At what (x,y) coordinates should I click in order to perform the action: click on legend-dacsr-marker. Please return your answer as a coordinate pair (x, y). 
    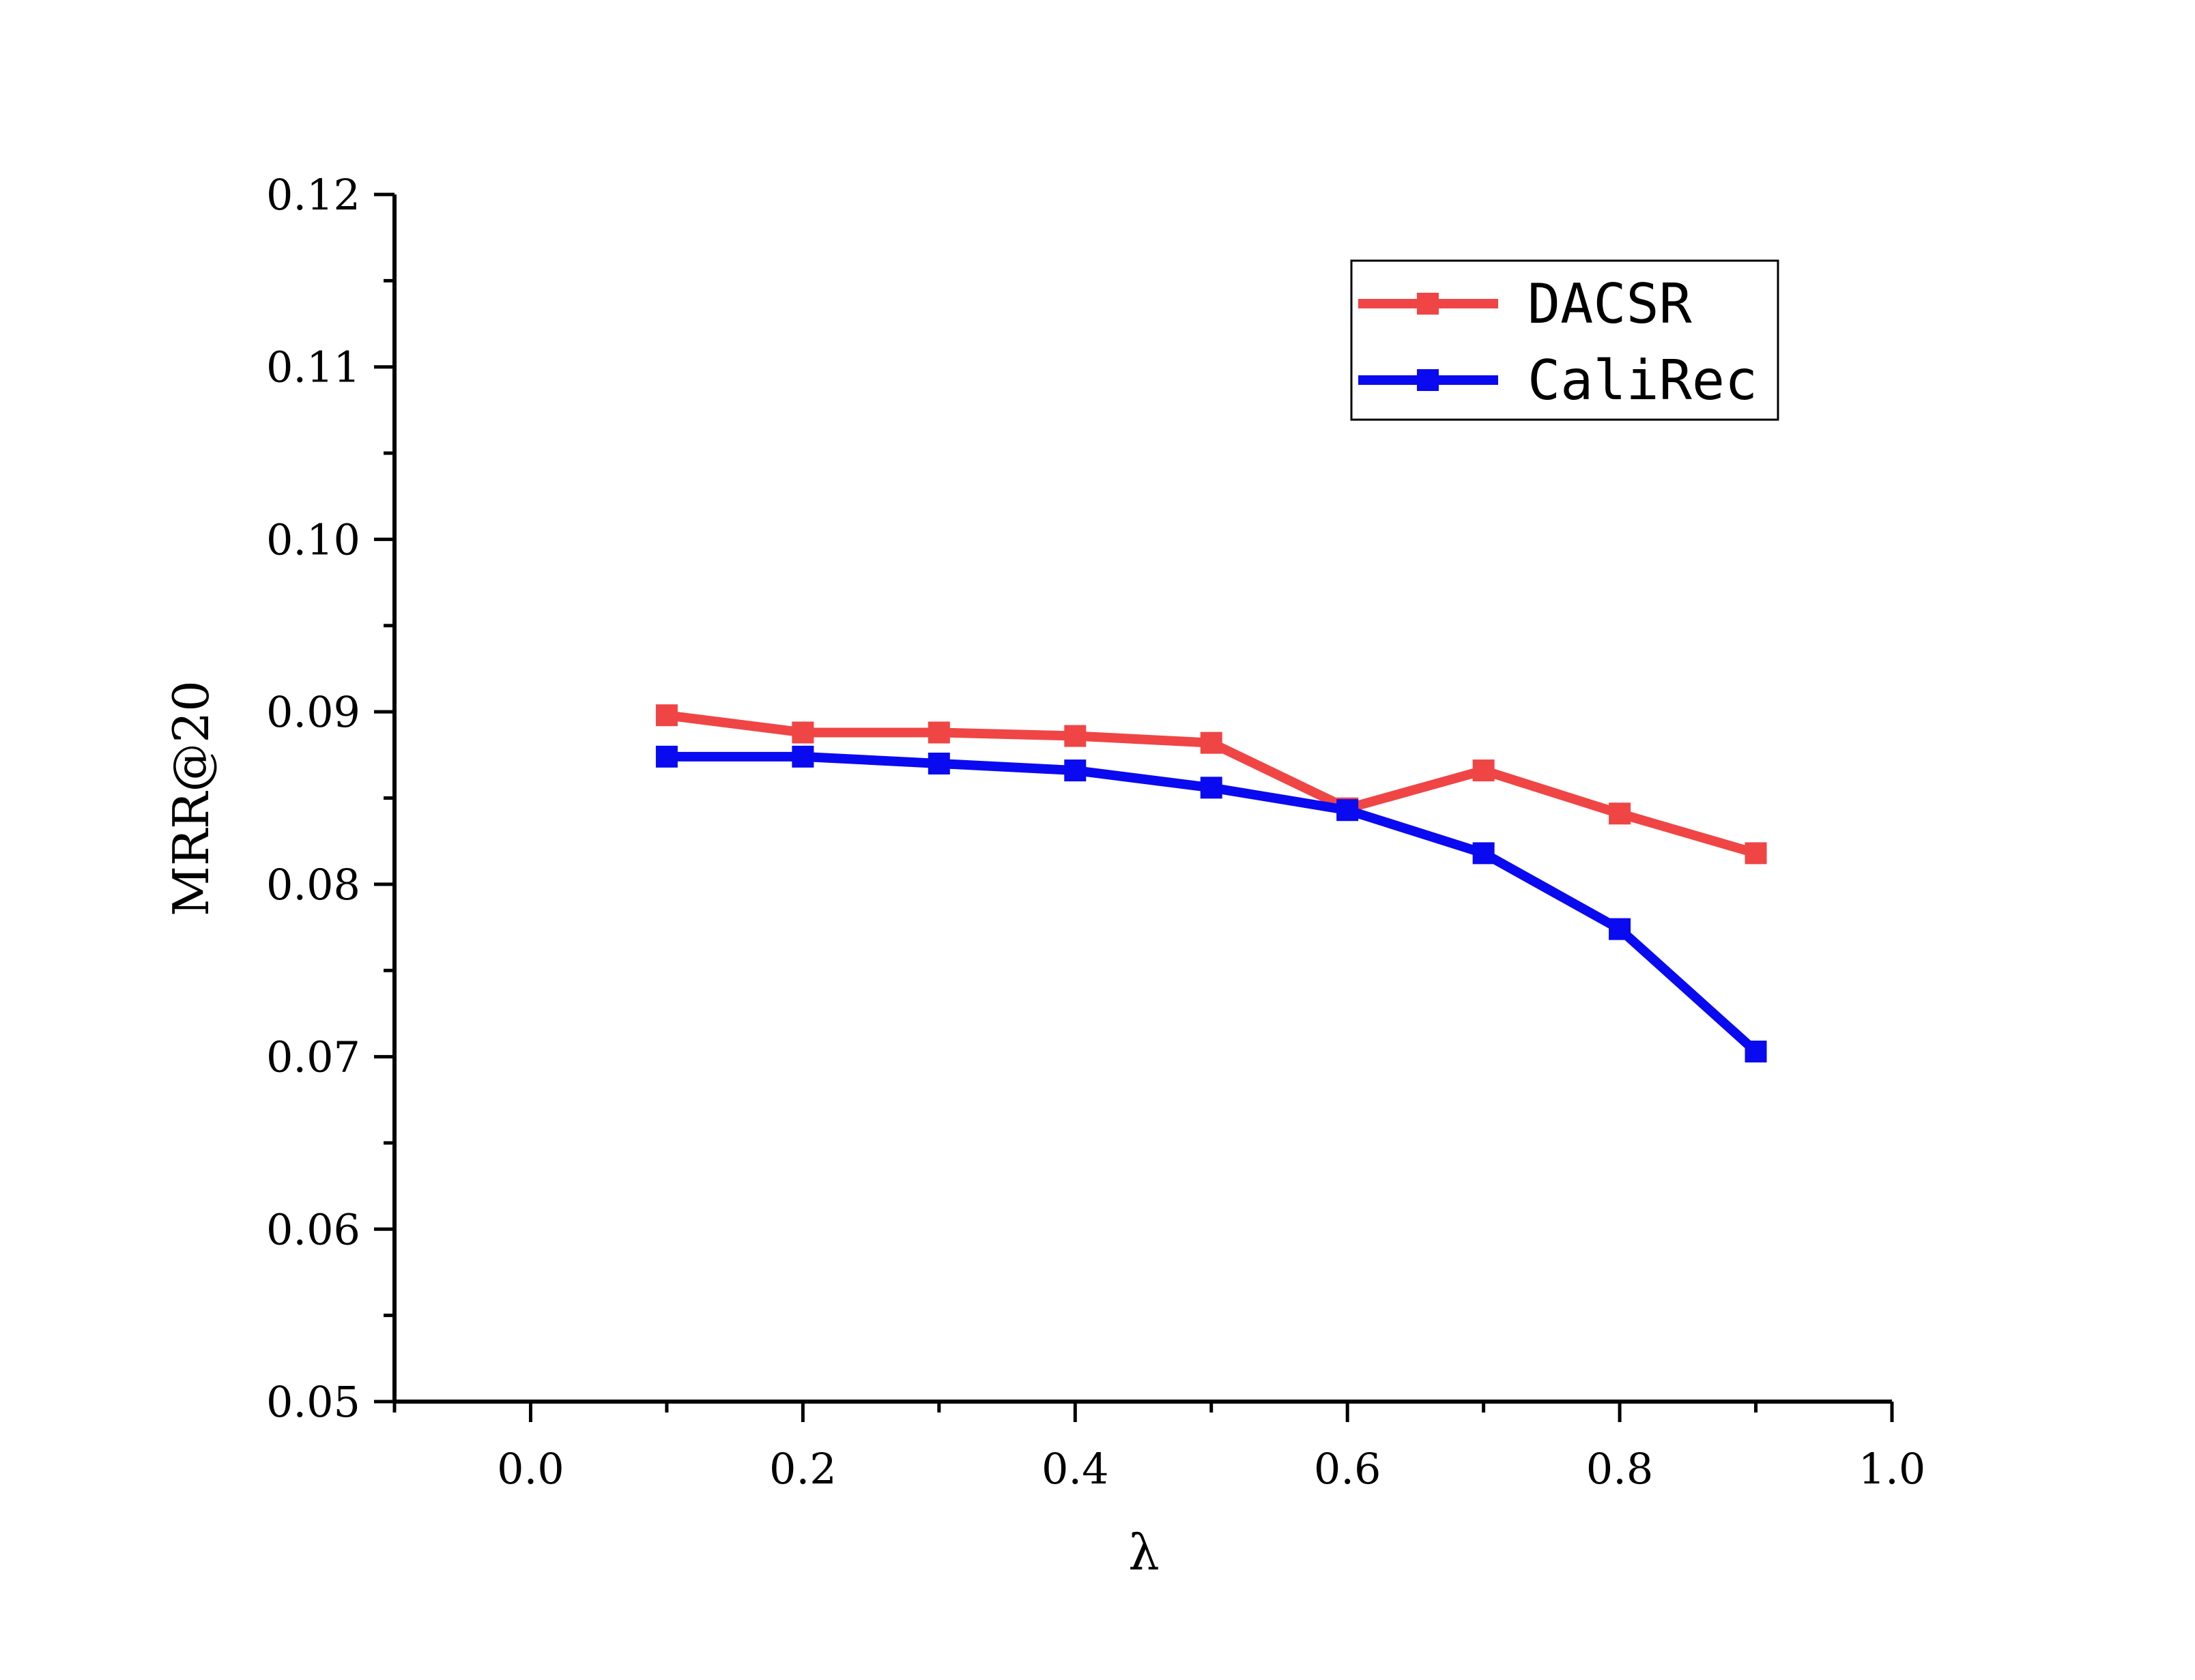
    Looking at the image, I should click on (1428, 304).